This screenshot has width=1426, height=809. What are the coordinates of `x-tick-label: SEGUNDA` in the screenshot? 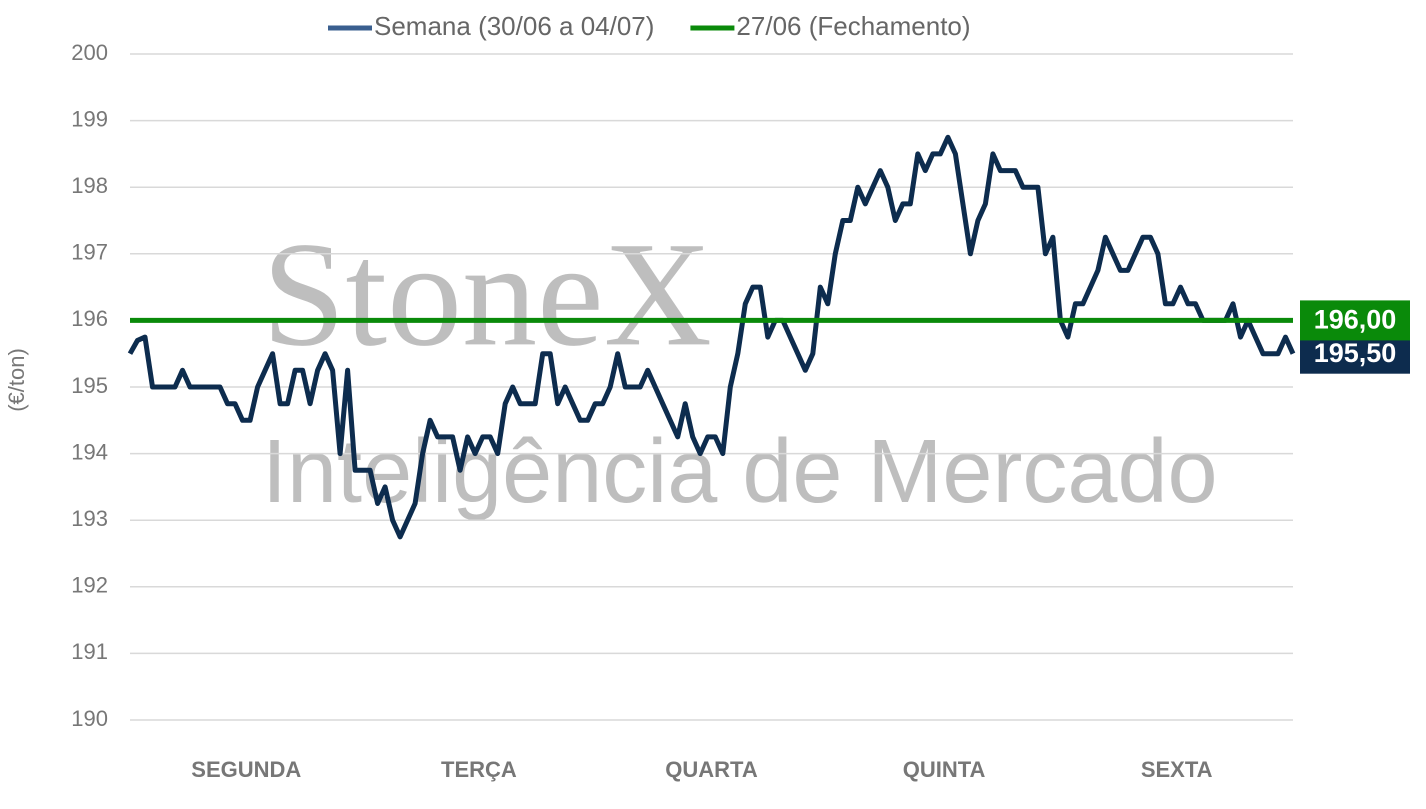 It's located at (246, 769).